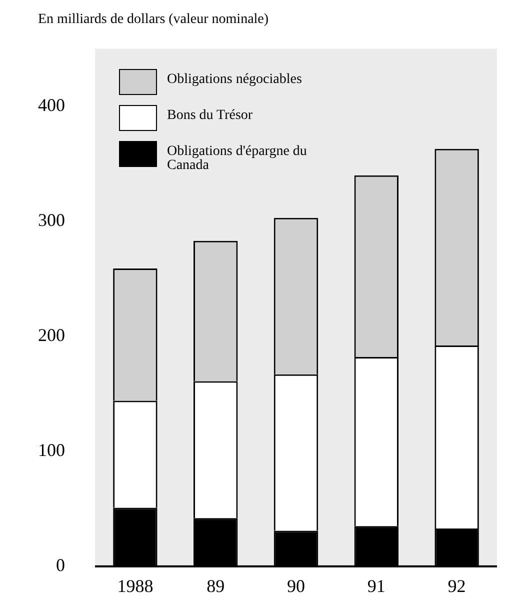  I want to click on y-axis-title: En milliards de dollars (valeur nominale), so click(153, 20).